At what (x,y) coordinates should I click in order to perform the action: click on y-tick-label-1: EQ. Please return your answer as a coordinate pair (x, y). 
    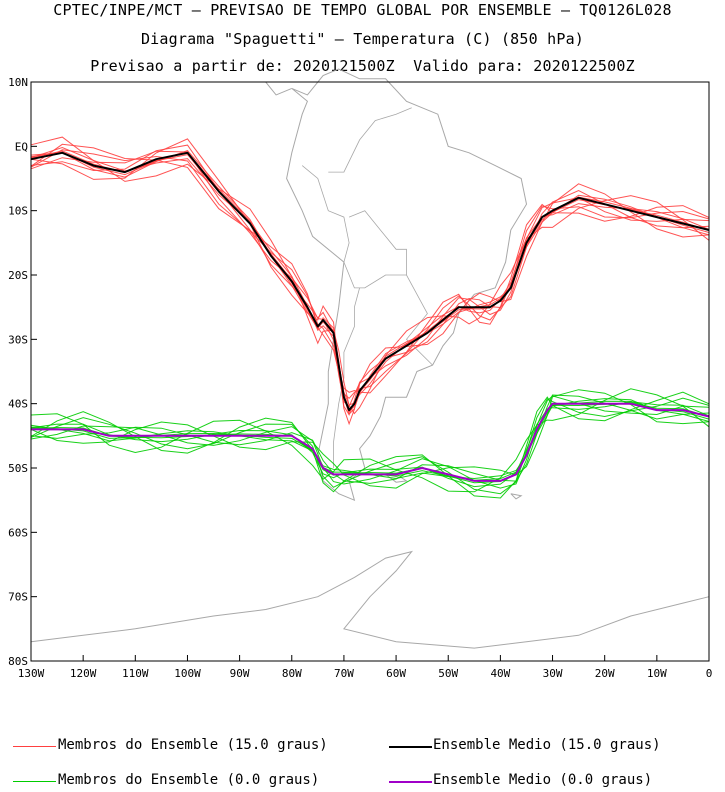
    Looking at the image, I should click on (21, 146).